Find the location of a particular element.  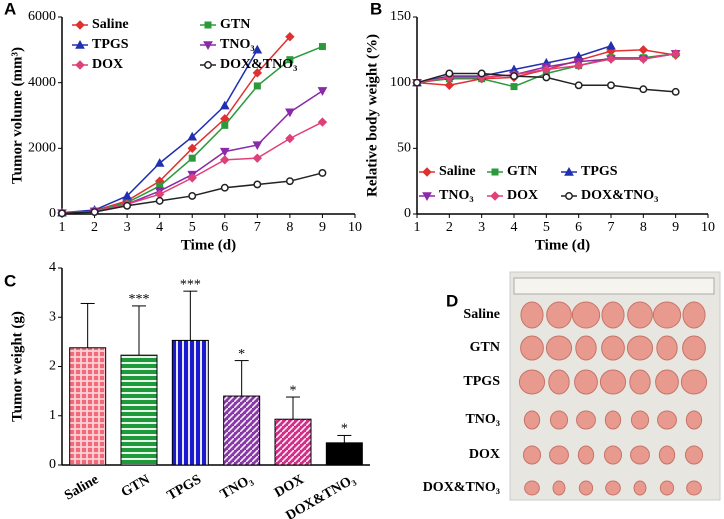

row-label: Saline is located at coordinates (481, 314).